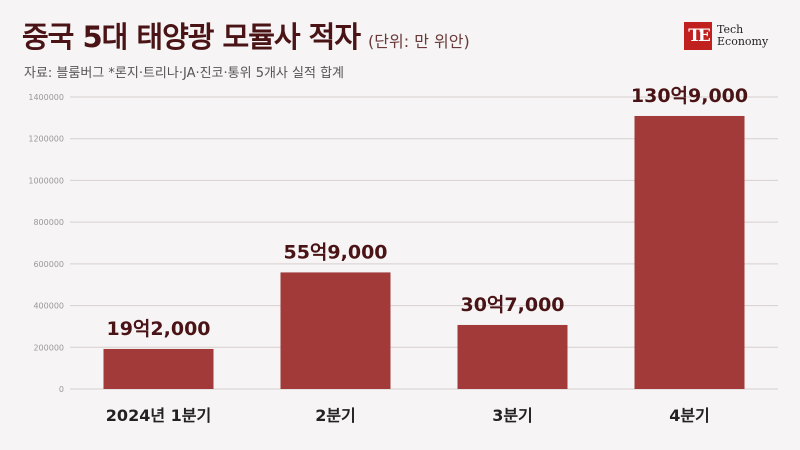 The width and height of the screenshot is (800, 450). What do you see at coordinates (184, 73) in the screenshot?
I see `source-note: 자료: 블룸버그 *론지·트리나·JA·진코·통위 5개사 실적 합계` at bounding box center [184, 73].